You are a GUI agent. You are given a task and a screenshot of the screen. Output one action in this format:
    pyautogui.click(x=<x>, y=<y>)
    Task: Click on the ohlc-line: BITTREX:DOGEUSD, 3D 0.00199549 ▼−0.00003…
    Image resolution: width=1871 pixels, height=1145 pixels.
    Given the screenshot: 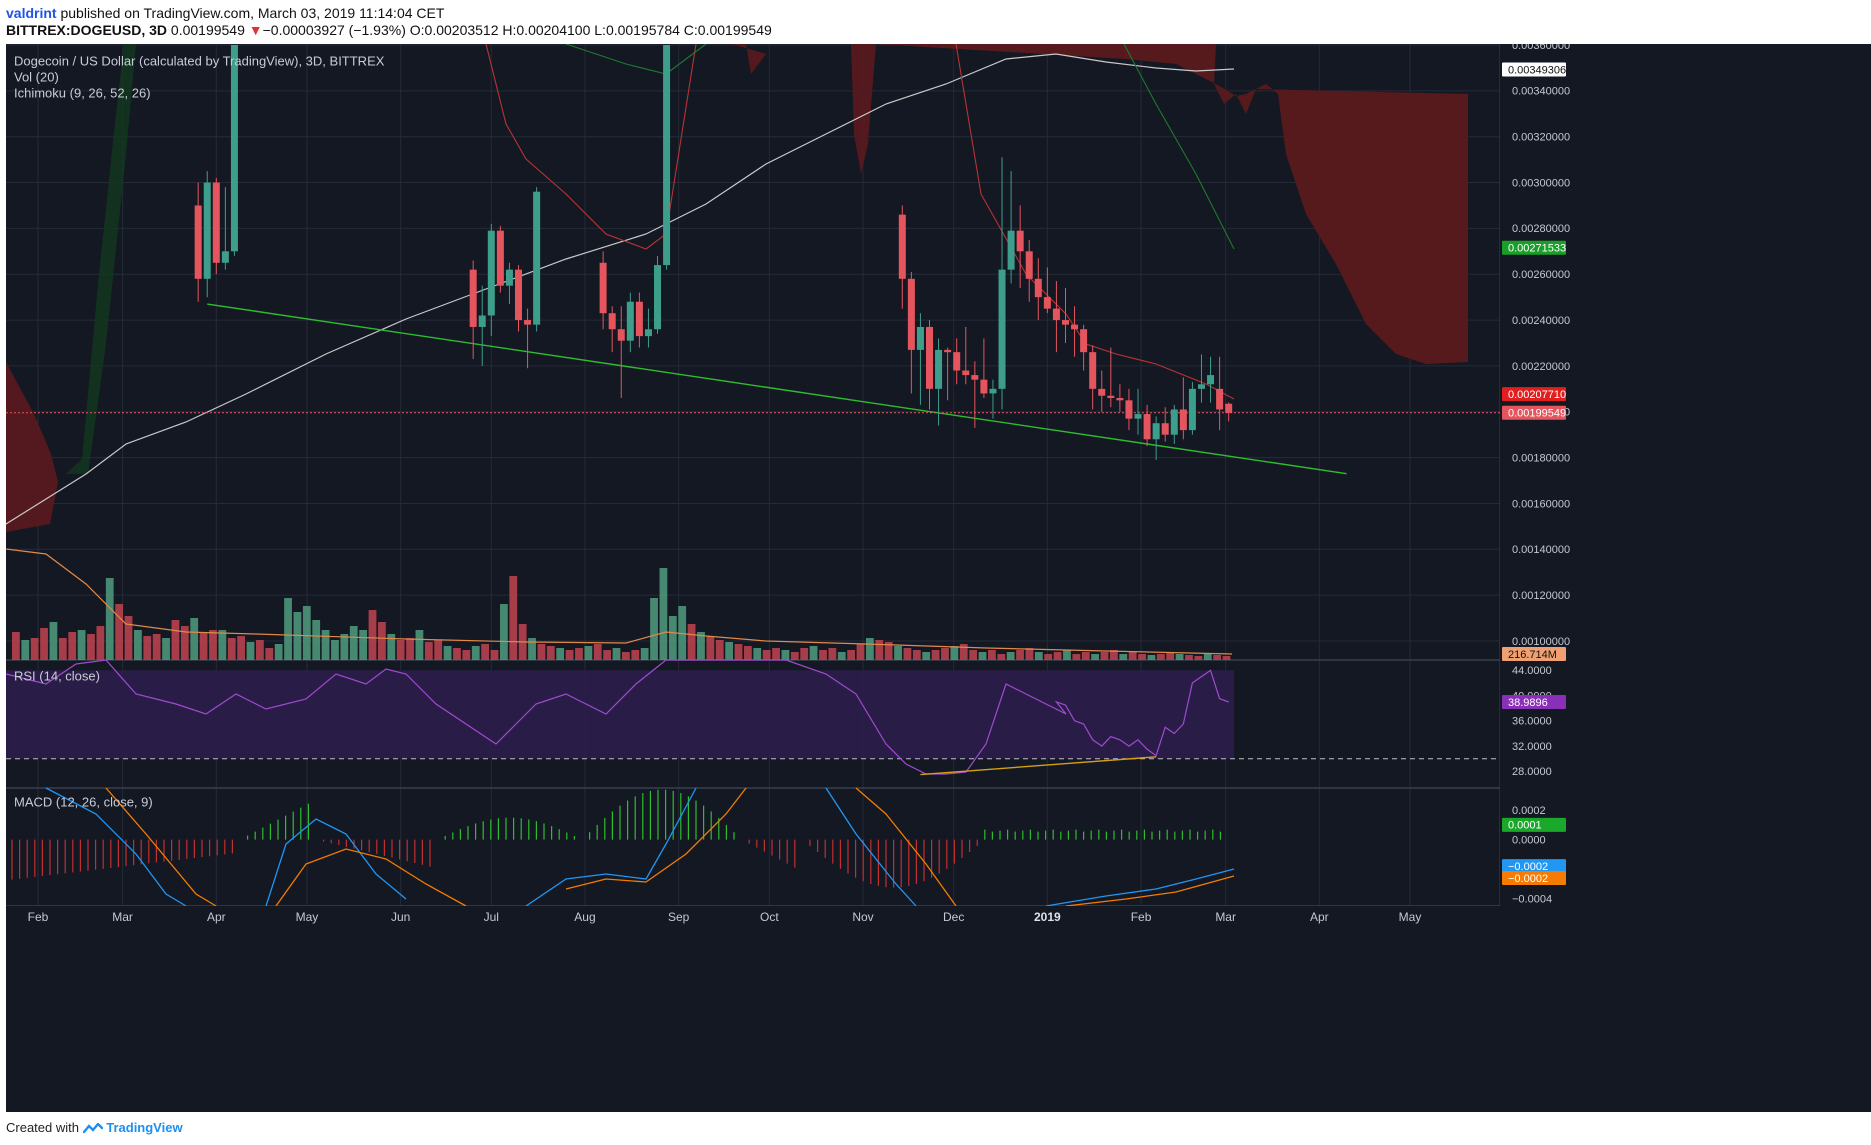 What is the action you would take?
    pyautogui.click(x=389, y=30)
    